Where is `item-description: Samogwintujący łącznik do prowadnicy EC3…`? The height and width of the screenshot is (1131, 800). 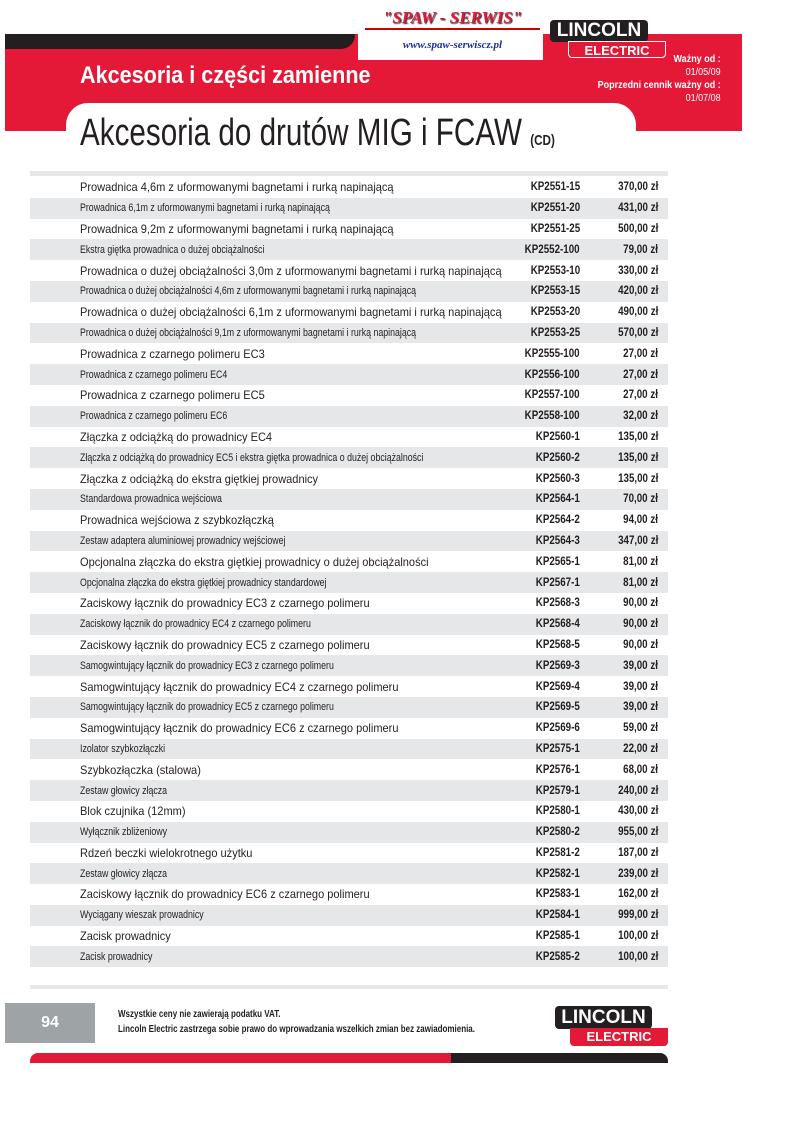 item-description: Samogwintujący łącznik do prowadnicy EC3… is located at coordinates (207, 665).